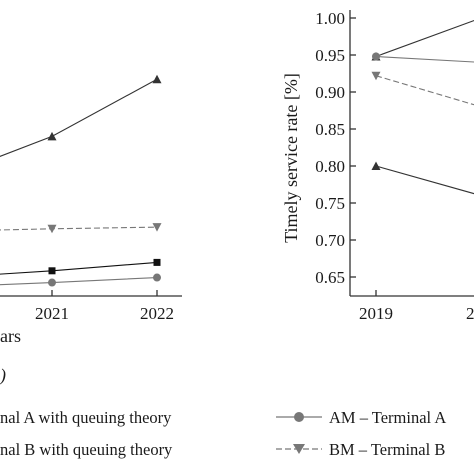  I want to click on right-y-ticks: 1.00 0.95 0.90 0.85 0.80 0.75 0.70 0.65, so click(335, 148).